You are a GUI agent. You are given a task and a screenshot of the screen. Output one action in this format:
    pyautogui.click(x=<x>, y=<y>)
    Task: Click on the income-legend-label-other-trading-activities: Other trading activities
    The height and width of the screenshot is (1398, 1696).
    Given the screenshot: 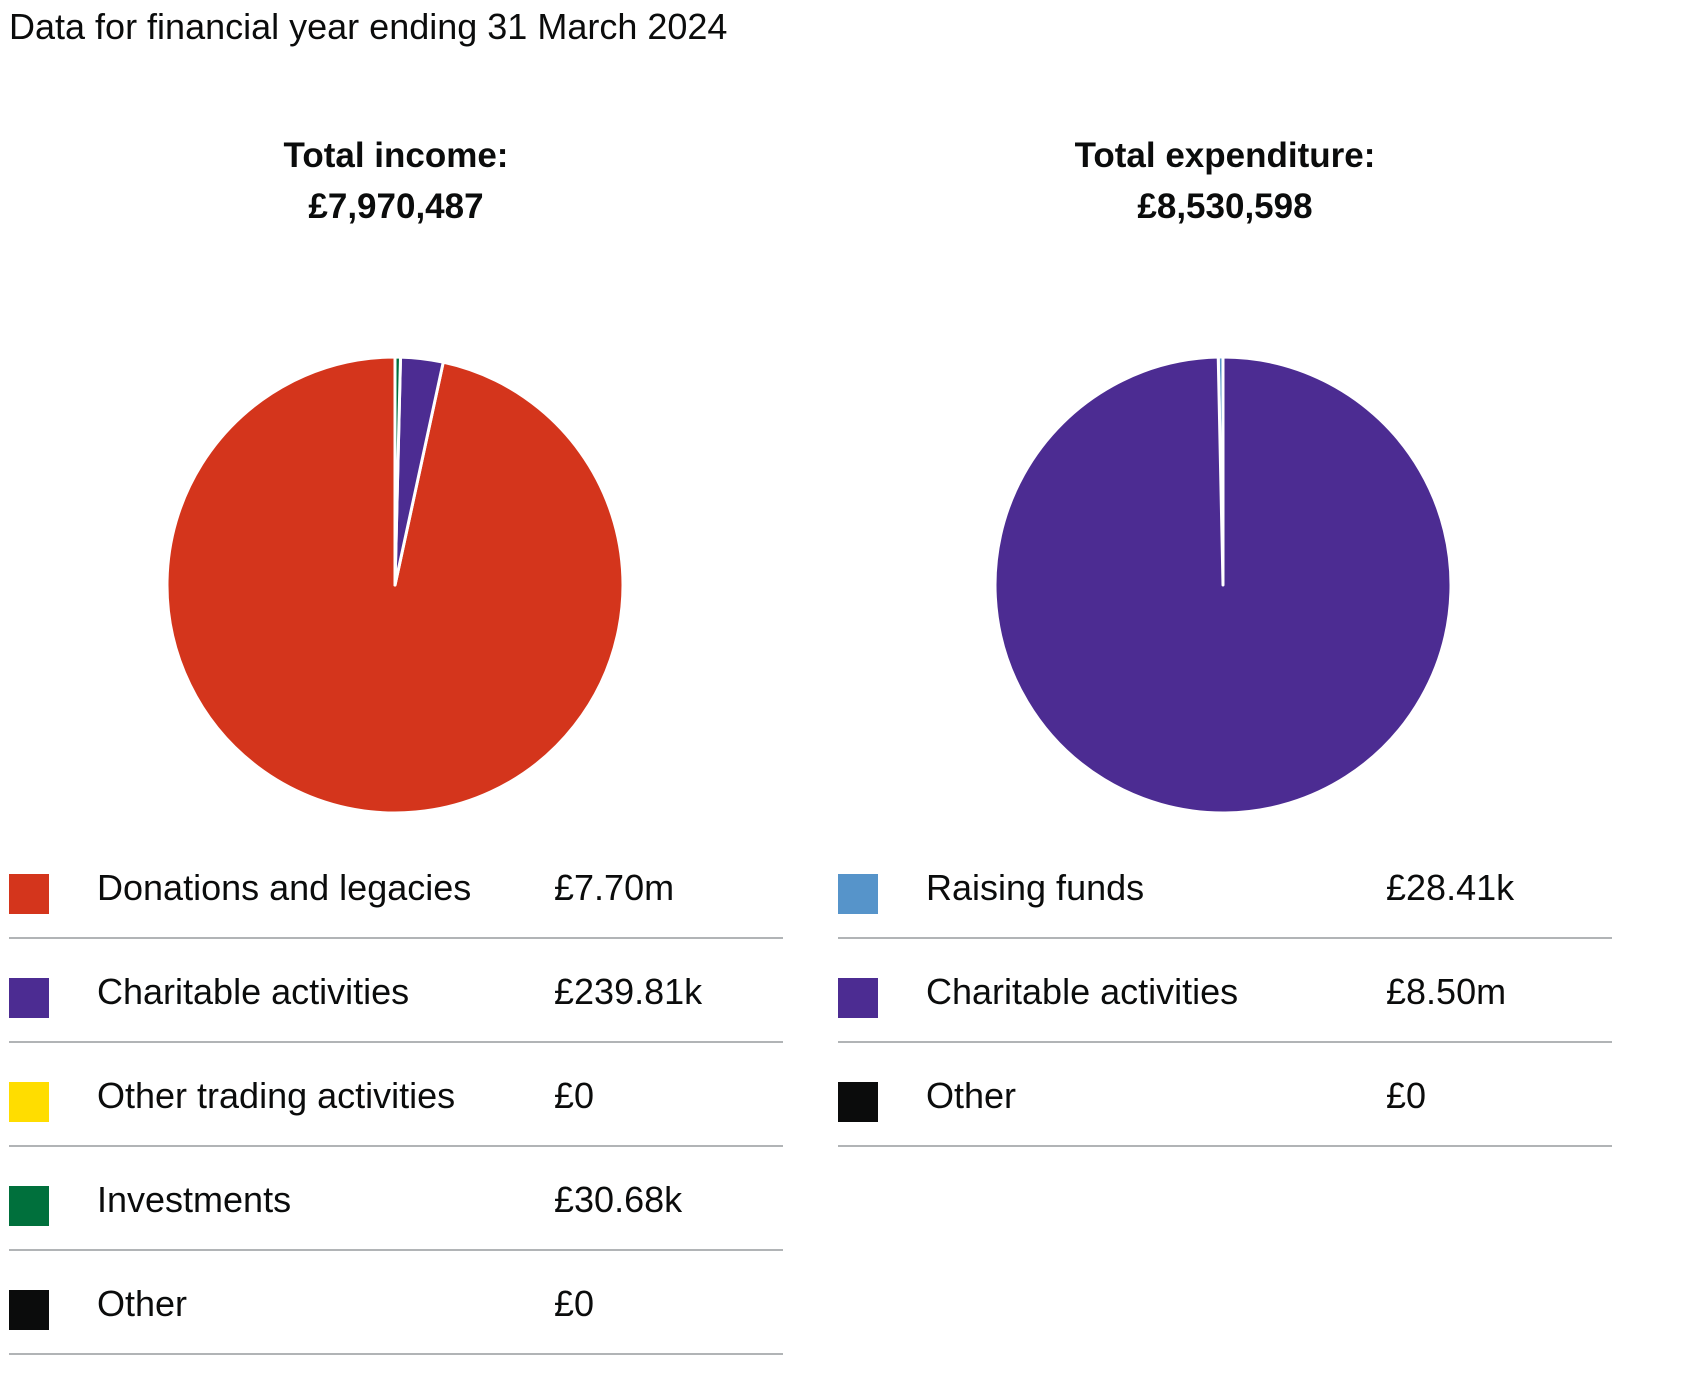 What is the action you would take?
    pyautogui.click(x=276, y=1095)
    